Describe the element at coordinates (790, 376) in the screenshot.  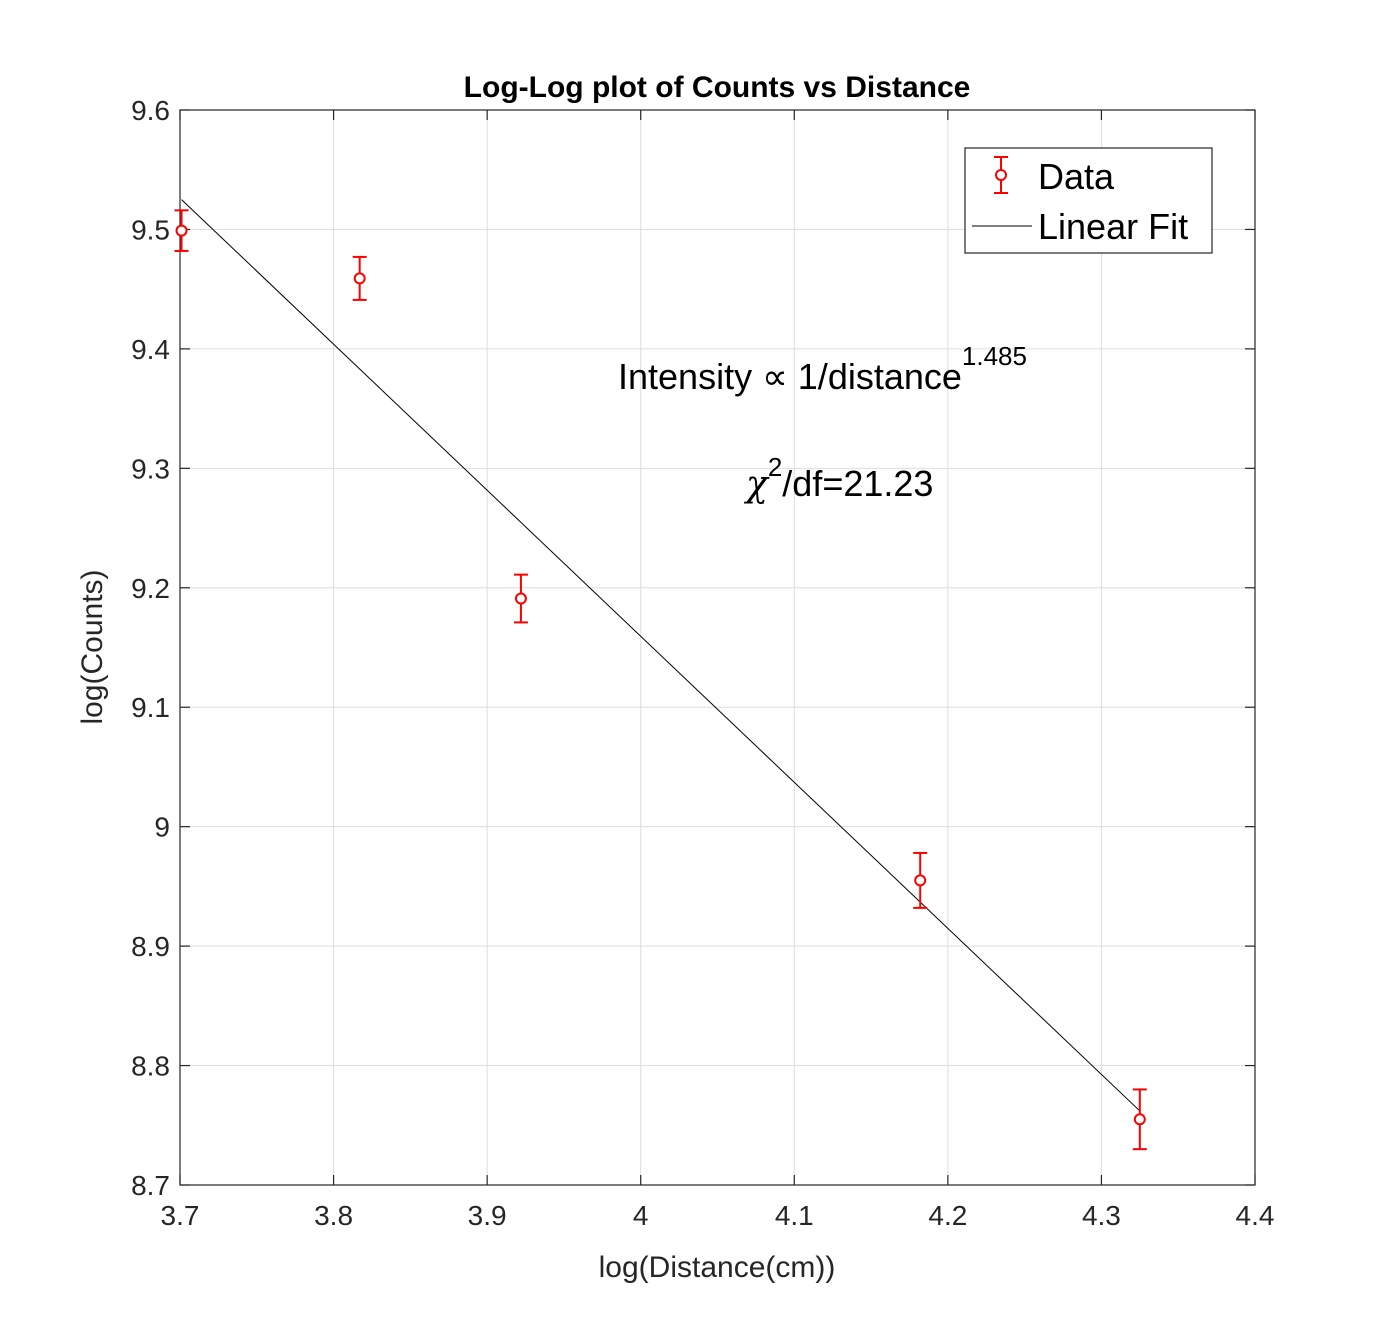
I see `intensity-text: Intensity ∝ 1/distance` at that location.